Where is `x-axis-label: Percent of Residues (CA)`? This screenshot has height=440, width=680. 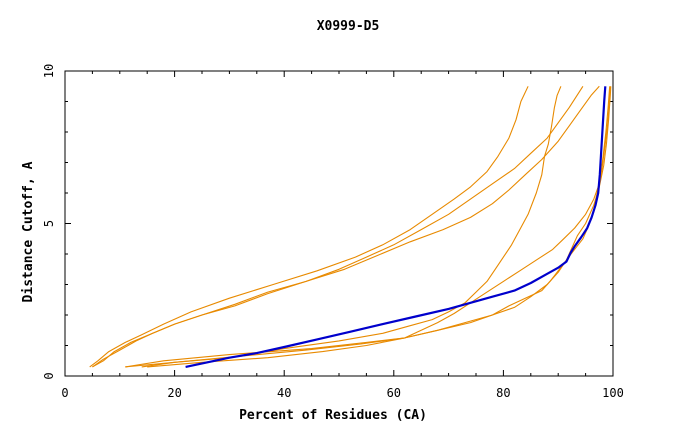
x-axis-label: Percent of Residues (CA) is located at coordinates (333, 415).